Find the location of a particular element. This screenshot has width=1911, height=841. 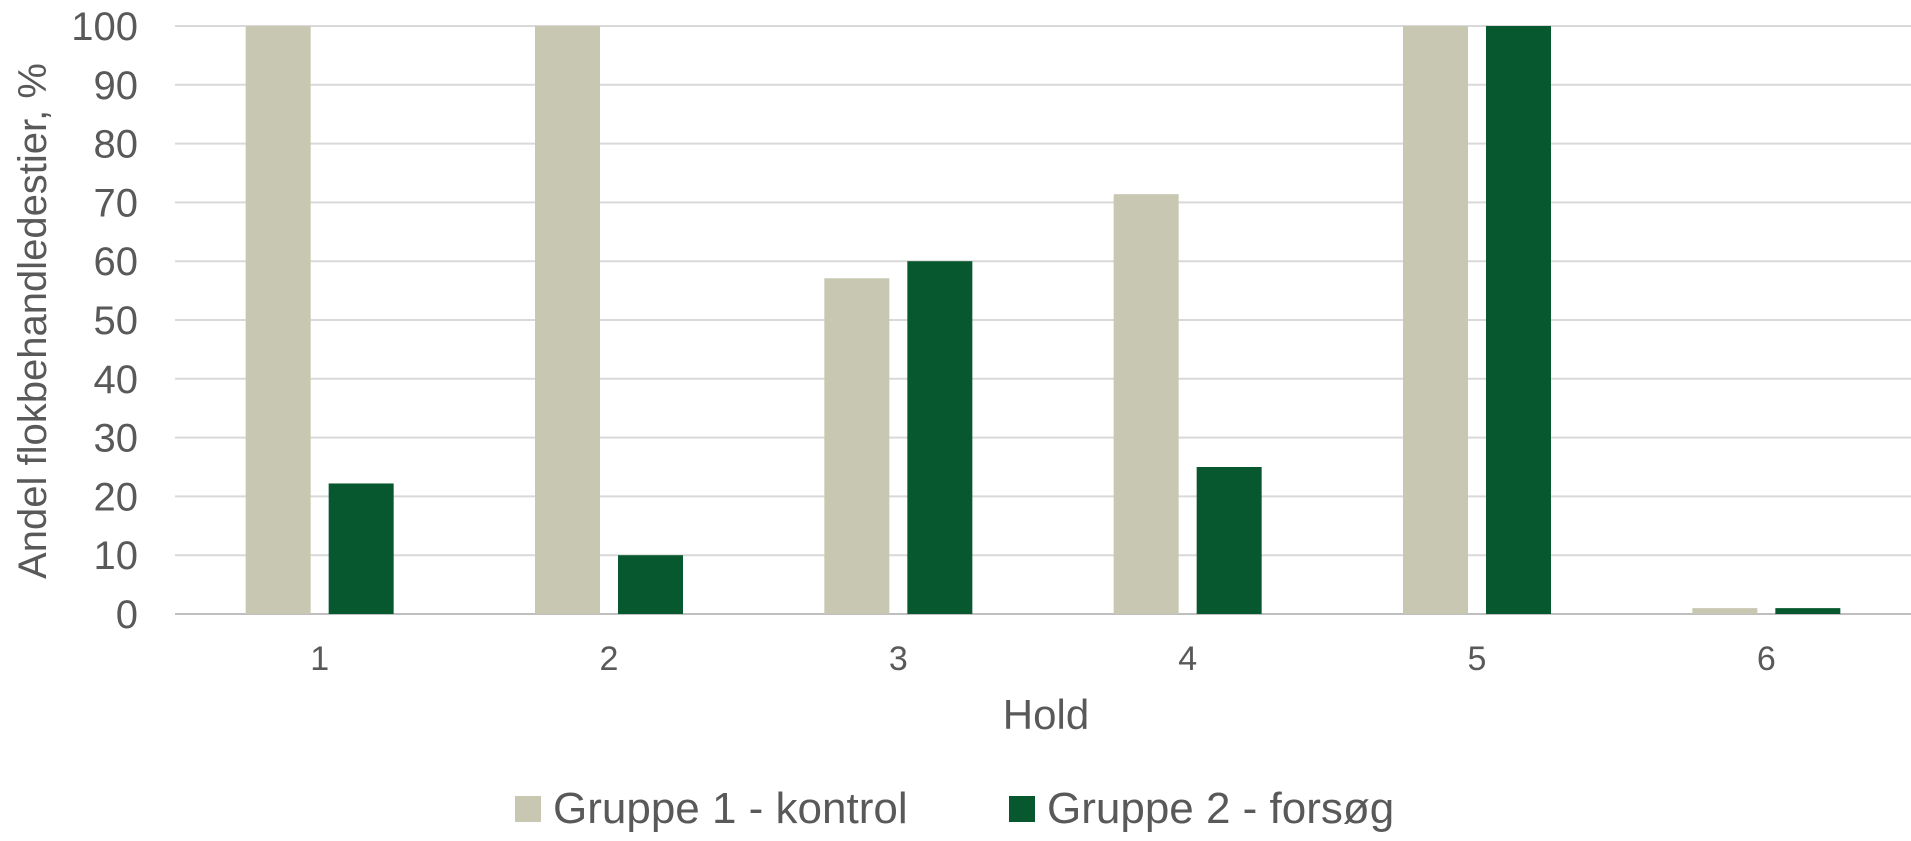

y-tick-label: 20 is located at coordinates (116, 497).